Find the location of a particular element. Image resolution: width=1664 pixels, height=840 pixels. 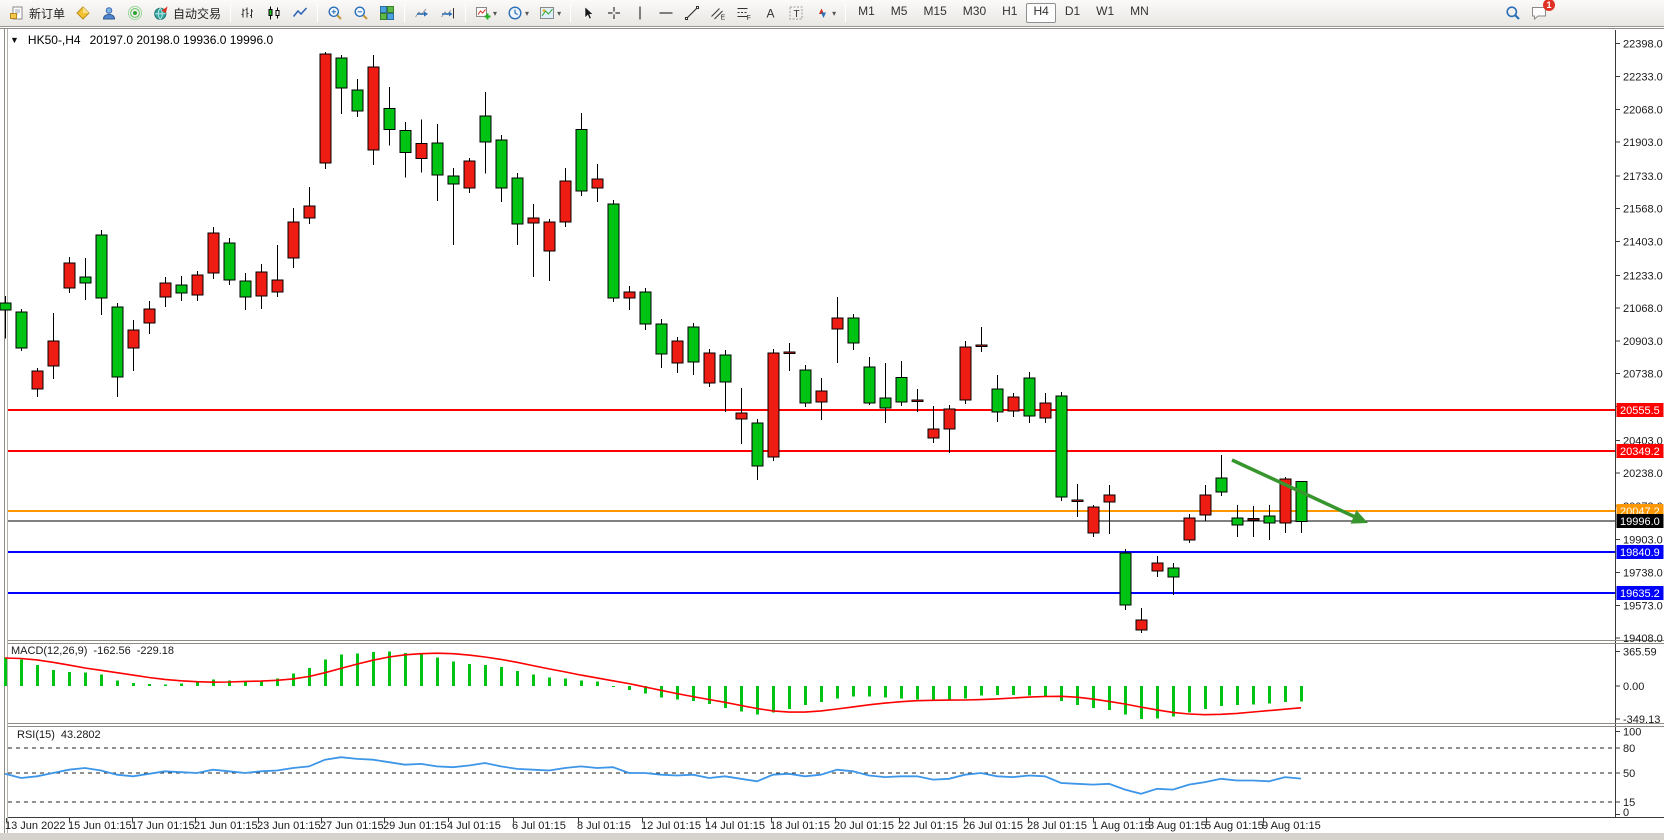

zoomout-icon is located at coordinates (361, 13).